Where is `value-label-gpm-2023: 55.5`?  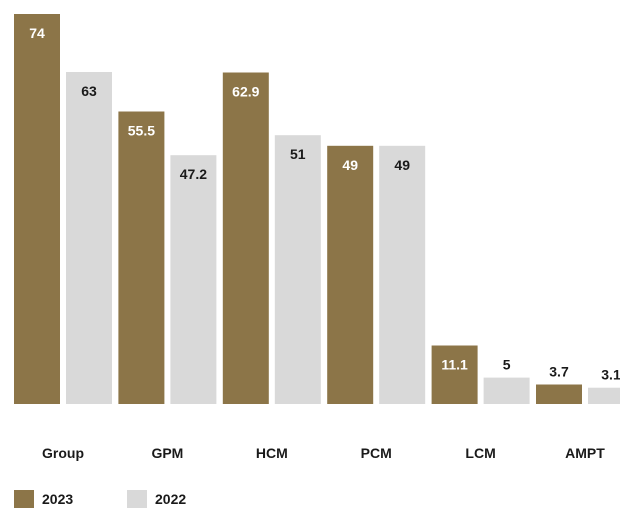
value-label-gpm-2023: 55.5 is located at coordinates (141, 131).